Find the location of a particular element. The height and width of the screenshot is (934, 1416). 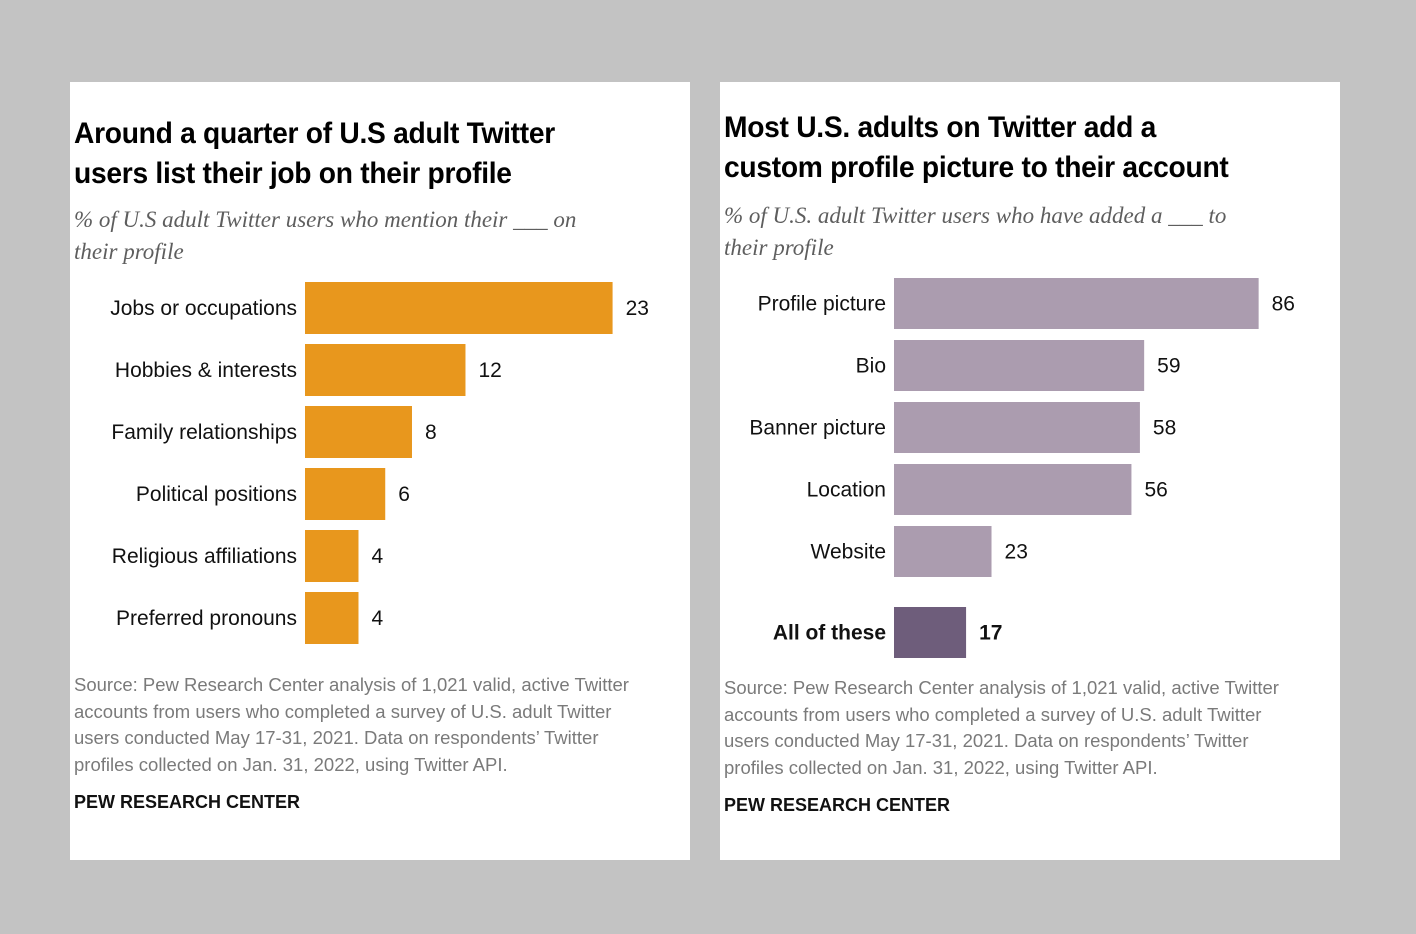

right-title-line-1: Most U.S. adults on Twitter add a is located at coordinates (940, 127).